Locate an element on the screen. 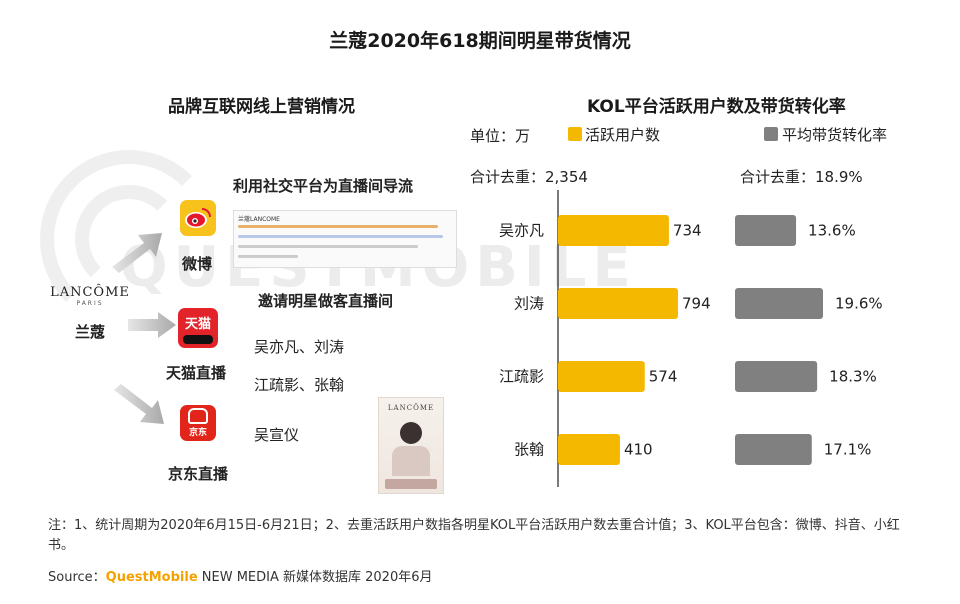 The image size is (960, 604). rate-value-label: 17.1% is located at coordinates (848, 450).